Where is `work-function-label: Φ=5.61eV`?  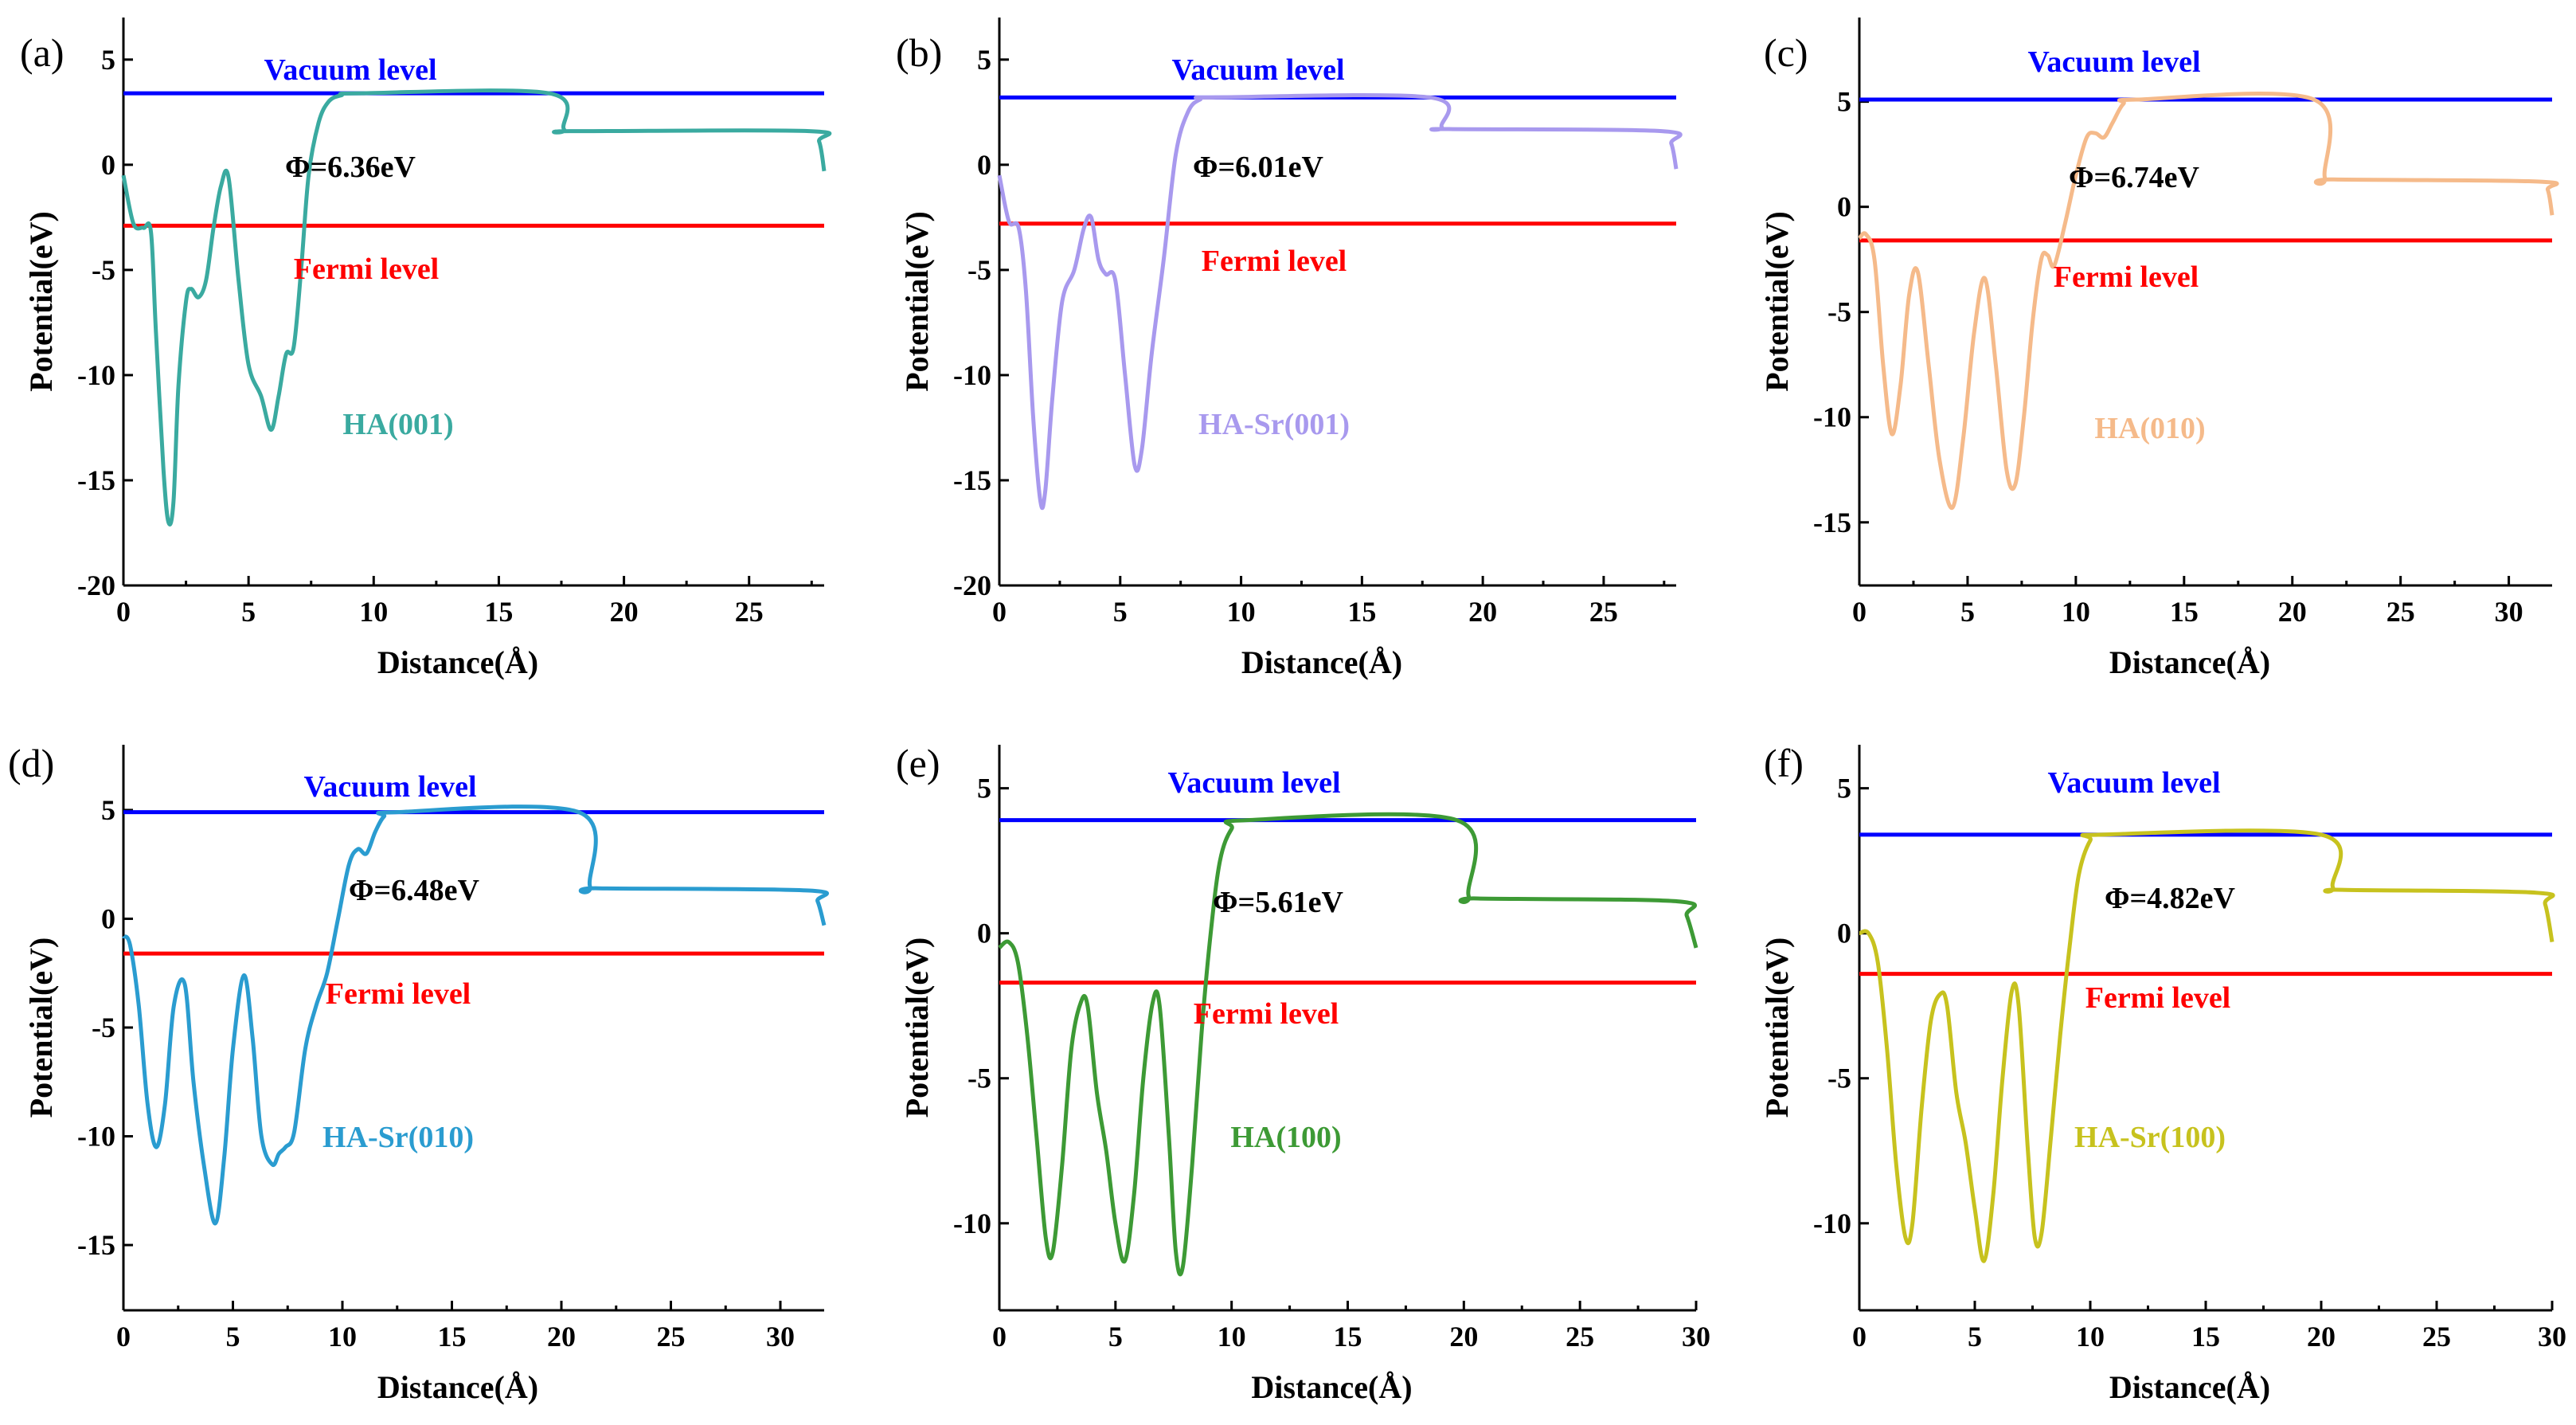
work-function-label: Φ=5.61eV is located at coordinates (1278, 902).